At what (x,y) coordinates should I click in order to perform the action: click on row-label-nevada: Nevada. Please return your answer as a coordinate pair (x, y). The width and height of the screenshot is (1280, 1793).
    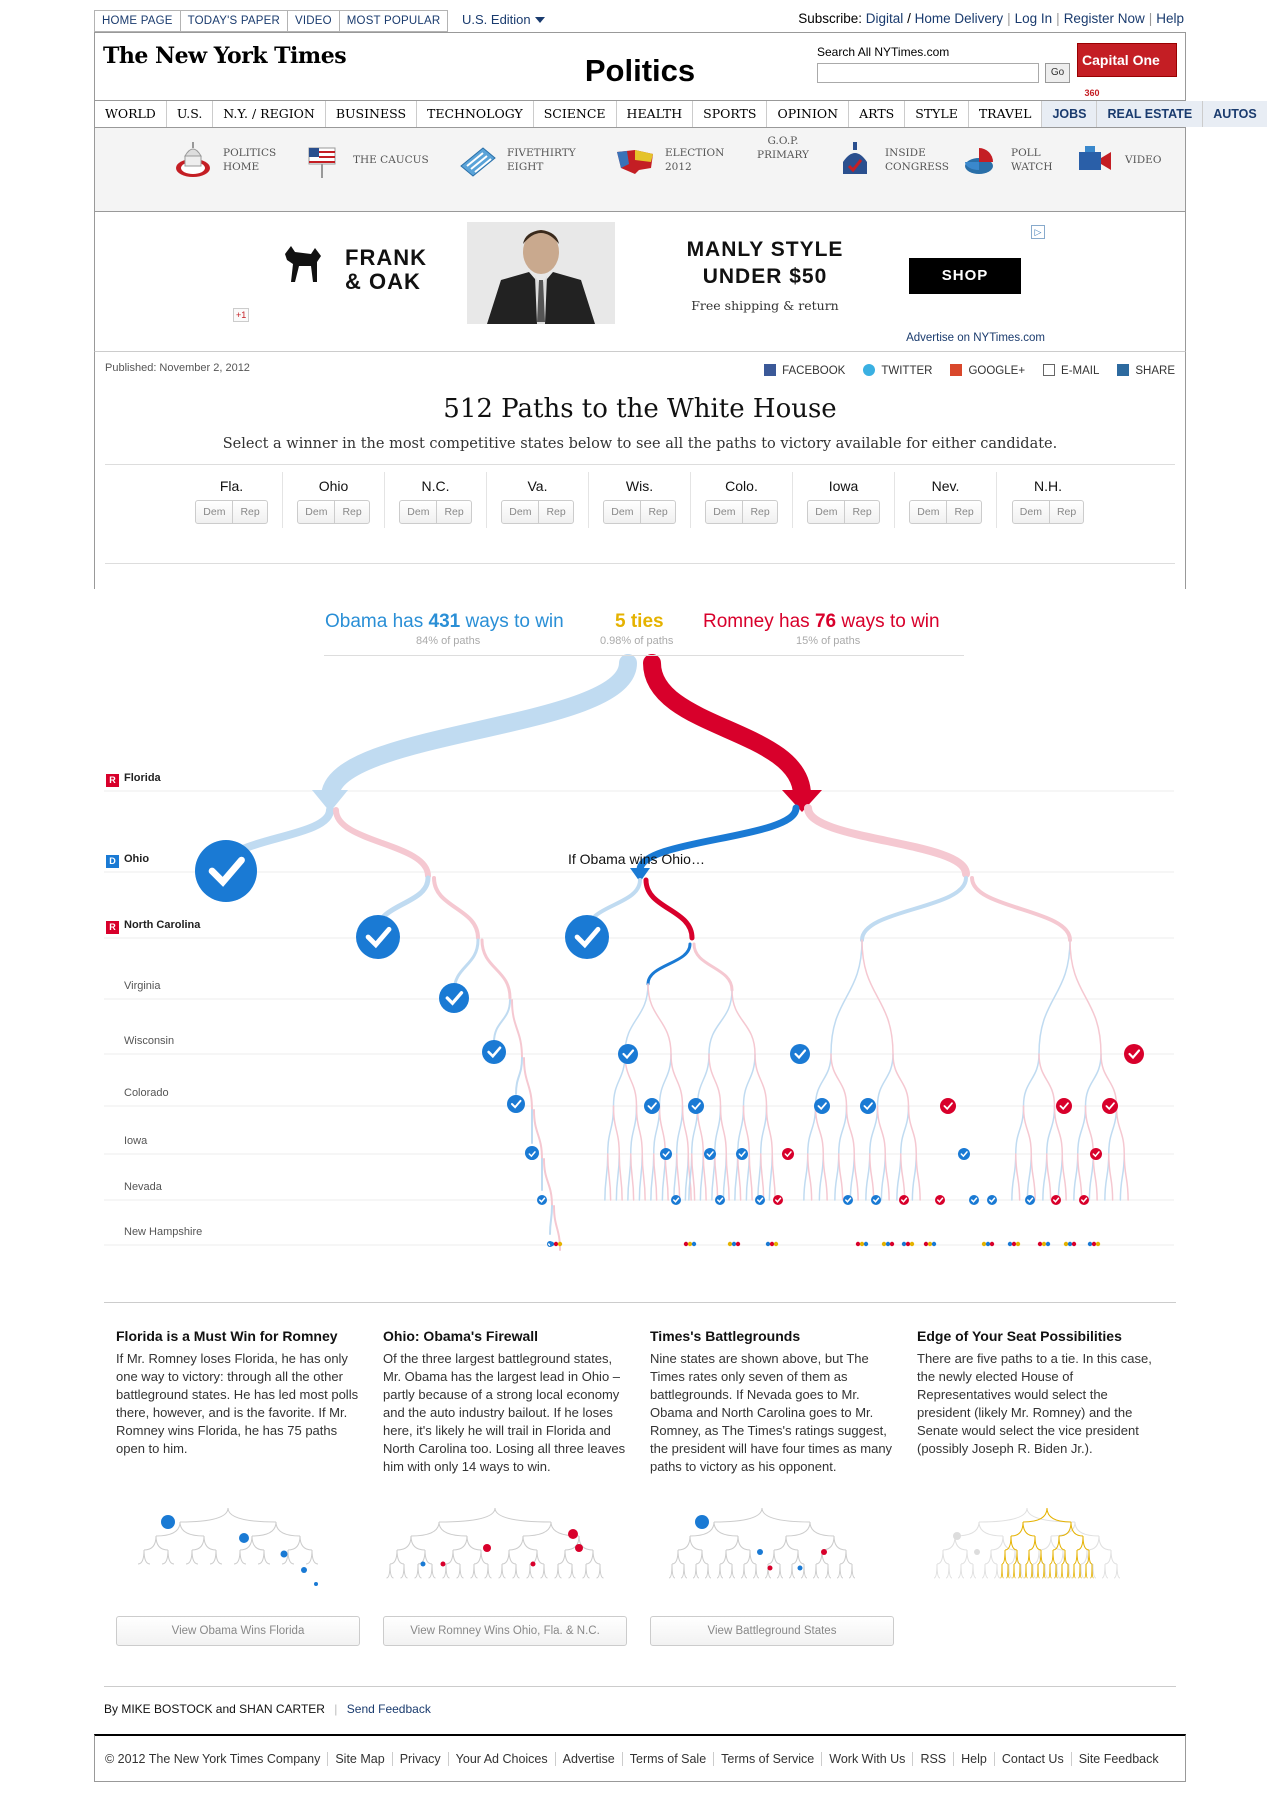
    Looking at the image, I should click on (143, 1187).